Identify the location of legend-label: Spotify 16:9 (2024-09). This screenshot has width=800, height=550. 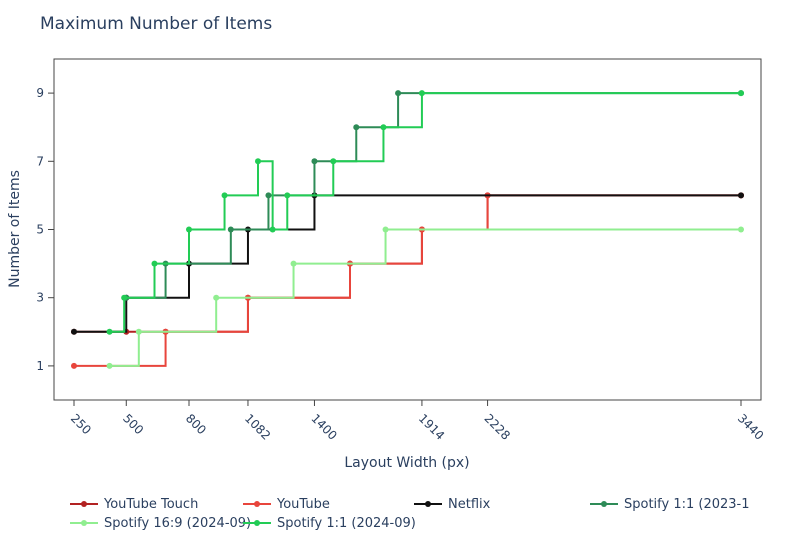
(177, 523).